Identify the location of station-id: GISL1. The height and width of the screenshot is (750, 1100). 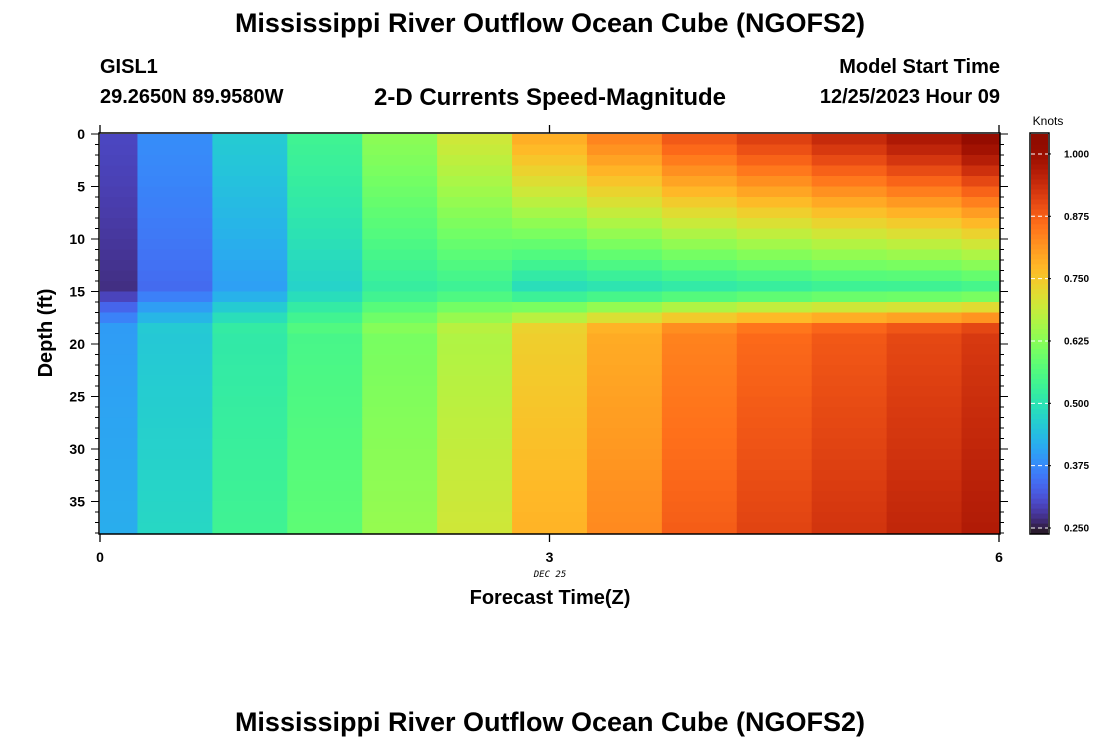
(129, 67).